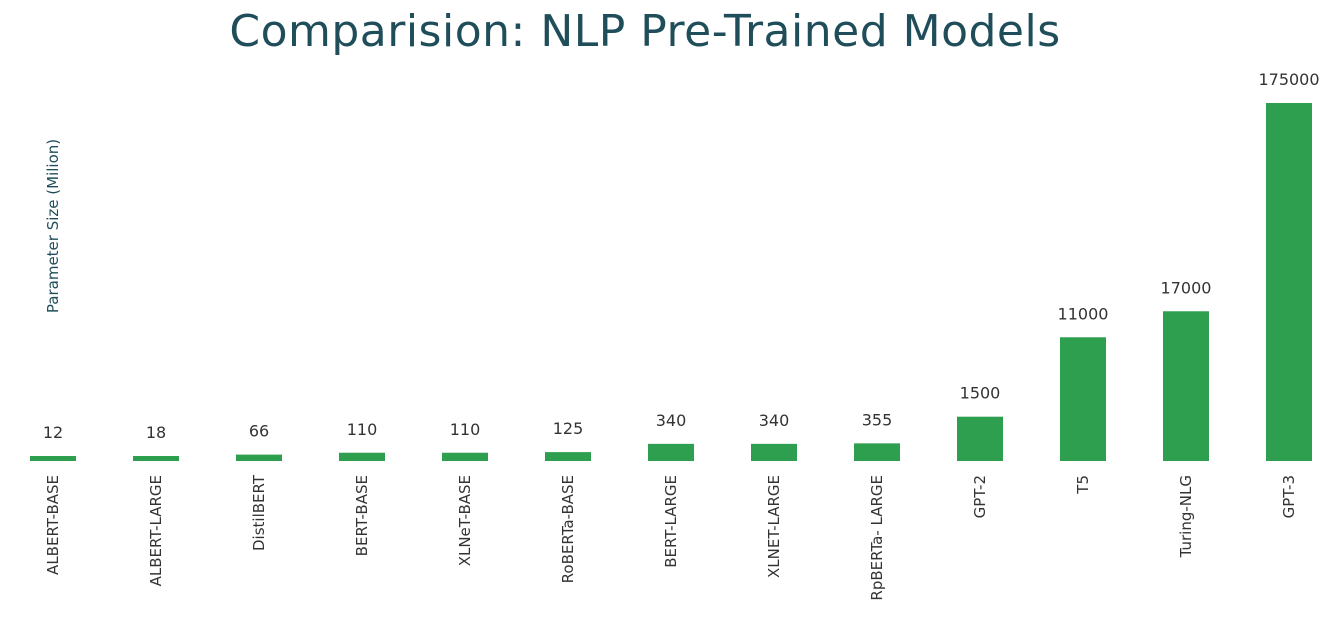  I want to click on y-axis-label: Parameter Size (Milion), so click(53, 226).